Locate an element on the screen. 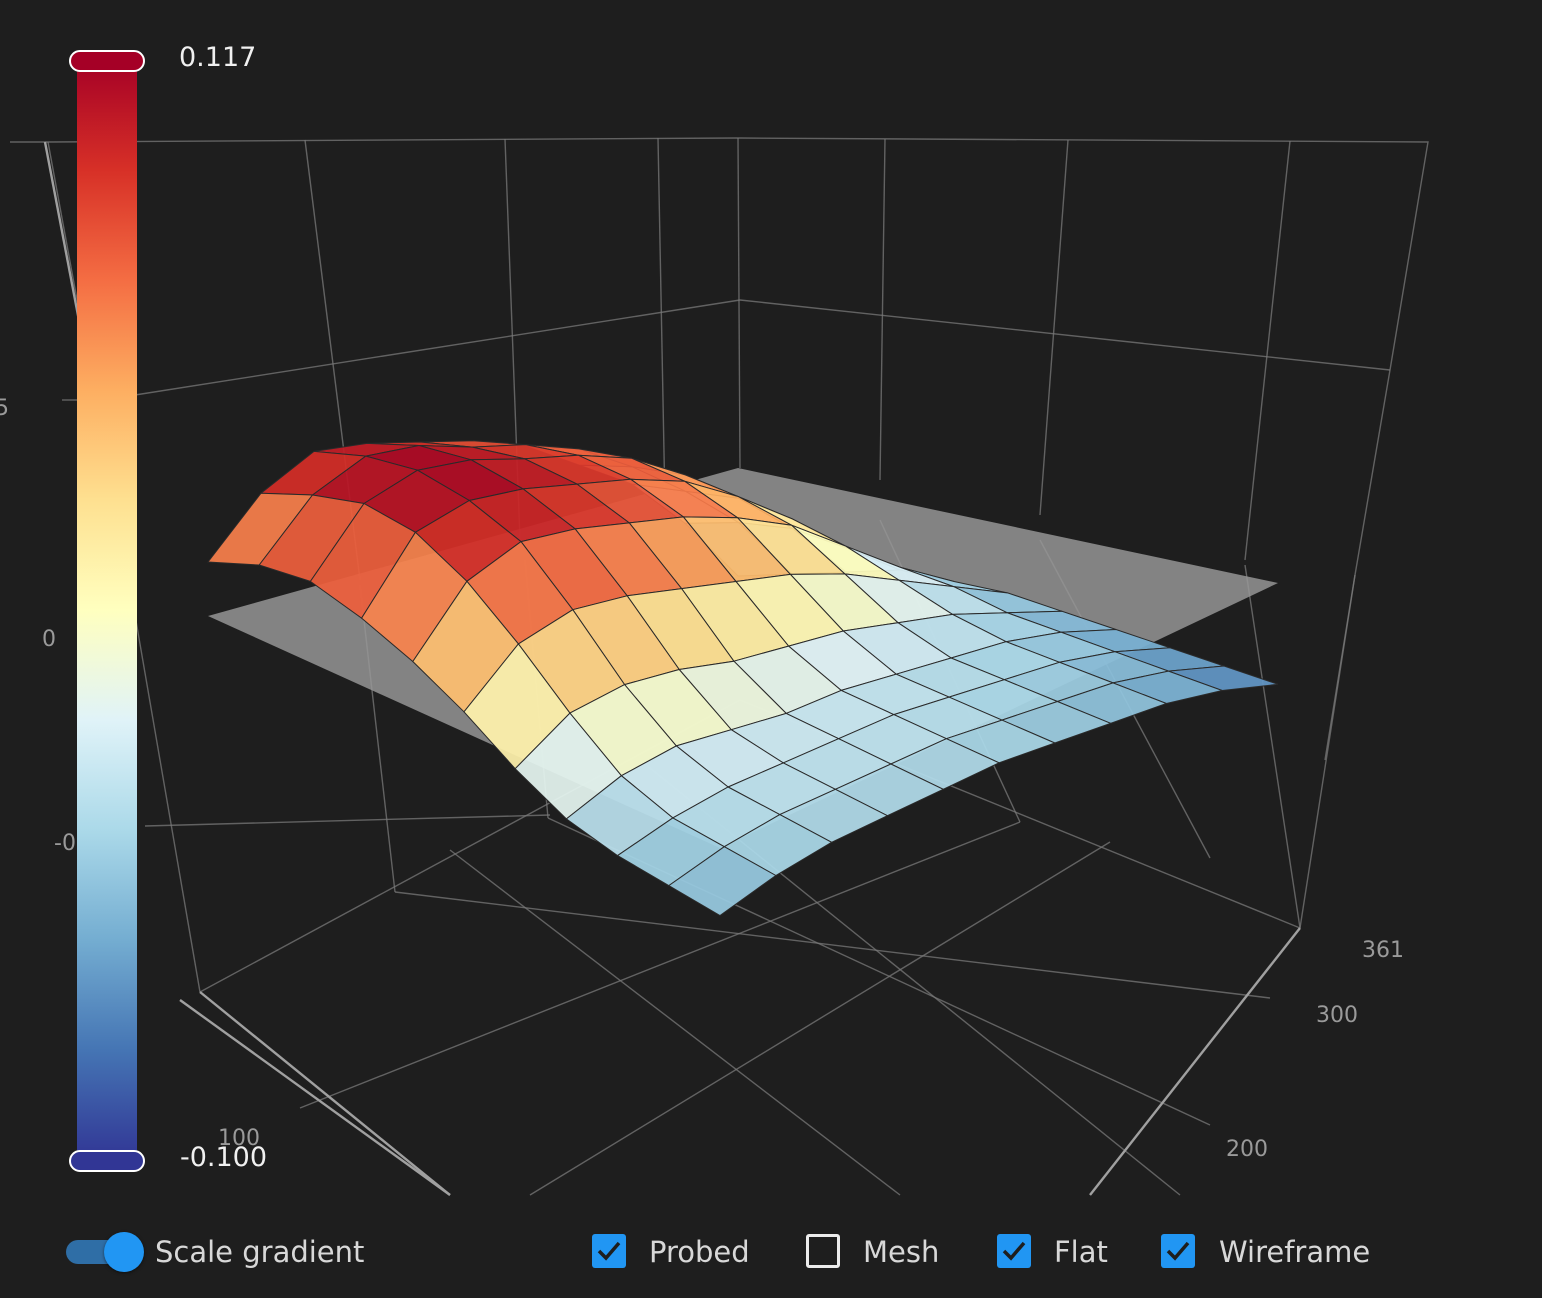 This screenshot has width=1542, height=1298. y-ticks: 361 300 200 is located at coordinates (1315, 1050).